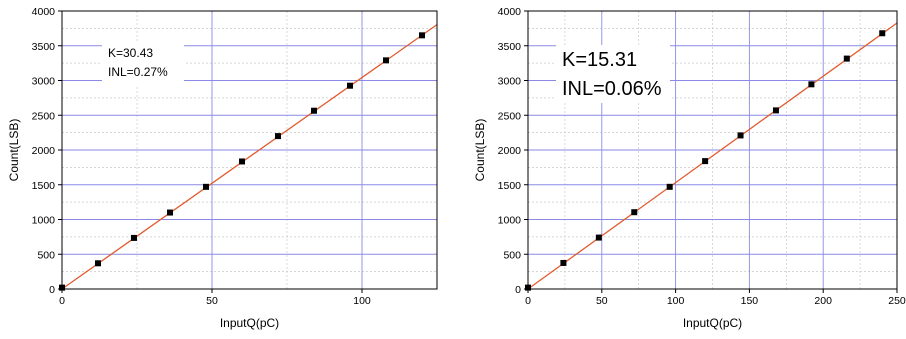 The height and width of the screenshot is (339, 906). Describe the element at coordinates (599, 60) in the screenshot. I see `annotation-slope: K=15.31` at that location.